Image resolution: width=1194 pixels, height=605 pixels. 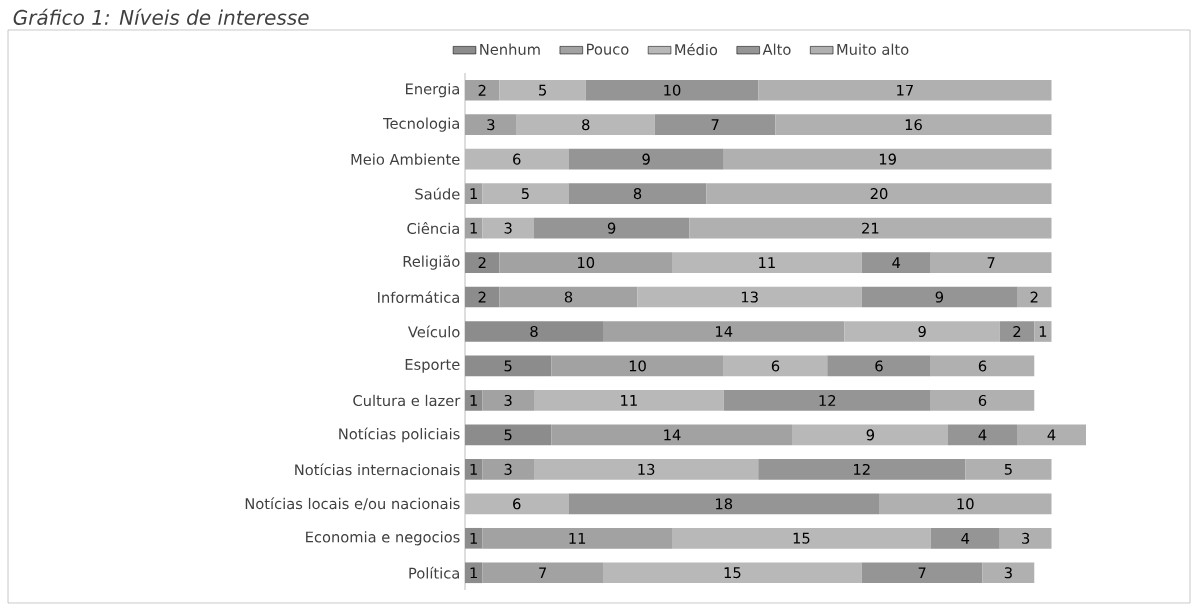 I want to click on y-tick-label: Veículo, so click(x=434, y=331).